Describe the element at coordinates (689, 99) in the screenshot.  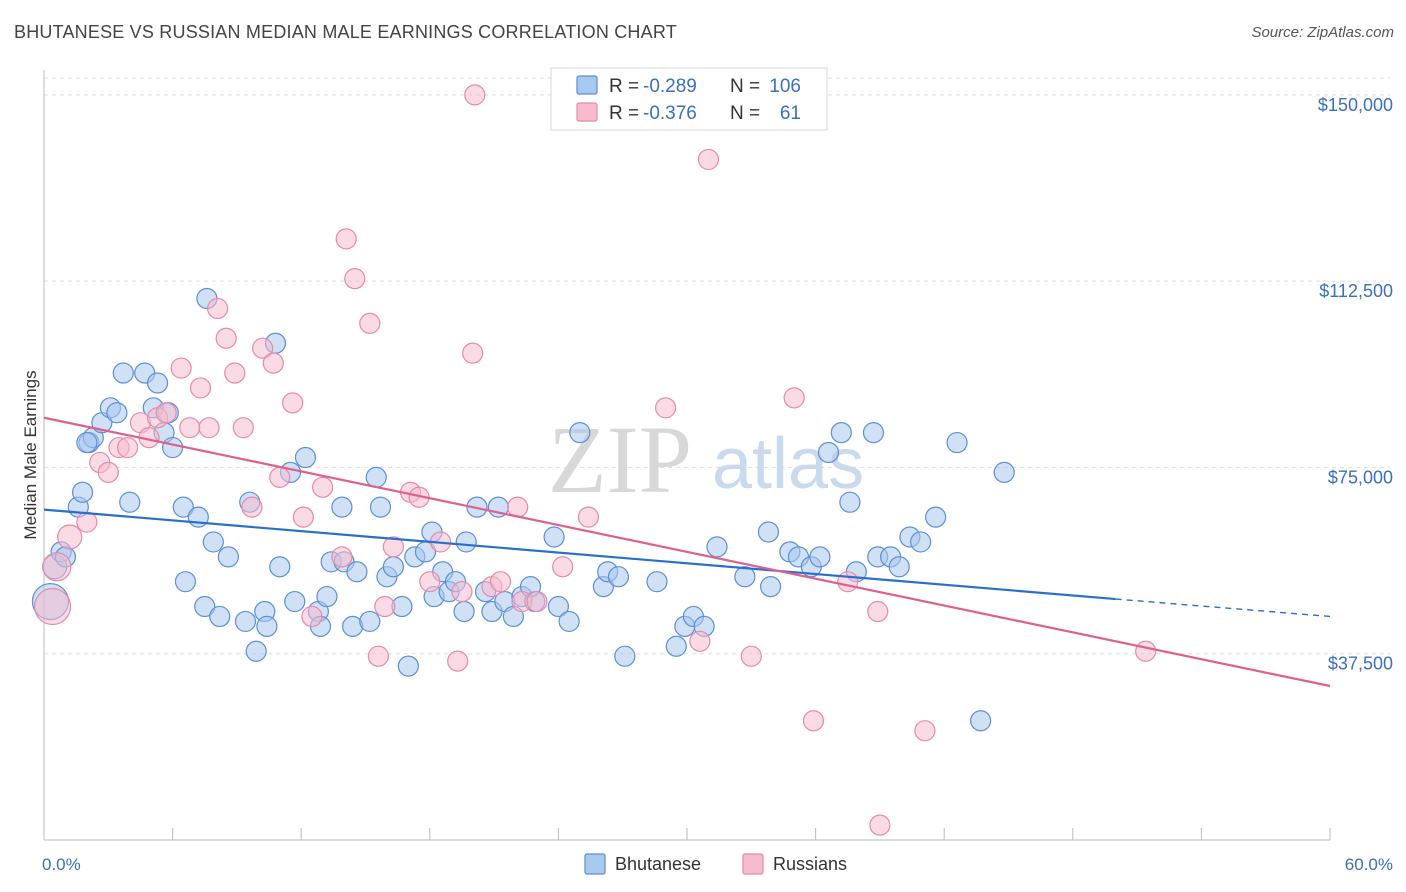
I see `legend-box: R = -0.289 N = 106 R = -0.376 N = 61` at that location.